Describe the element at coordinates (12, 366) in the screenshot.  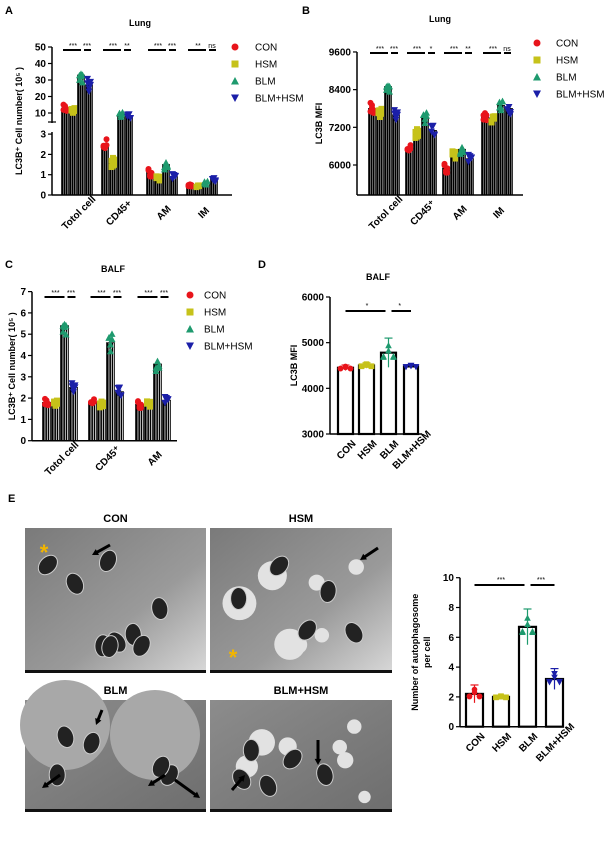
I see `y-axis-label: LC3B⁺ Cell number( 10⁵ )` at that location.